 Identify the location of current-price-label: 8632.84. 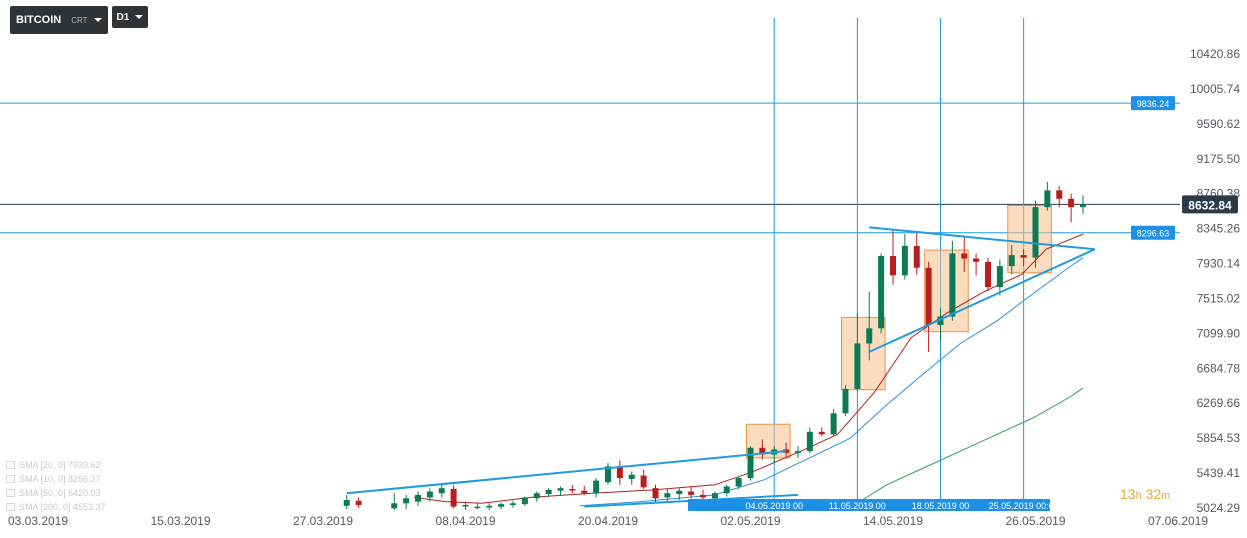
(1210, 205).